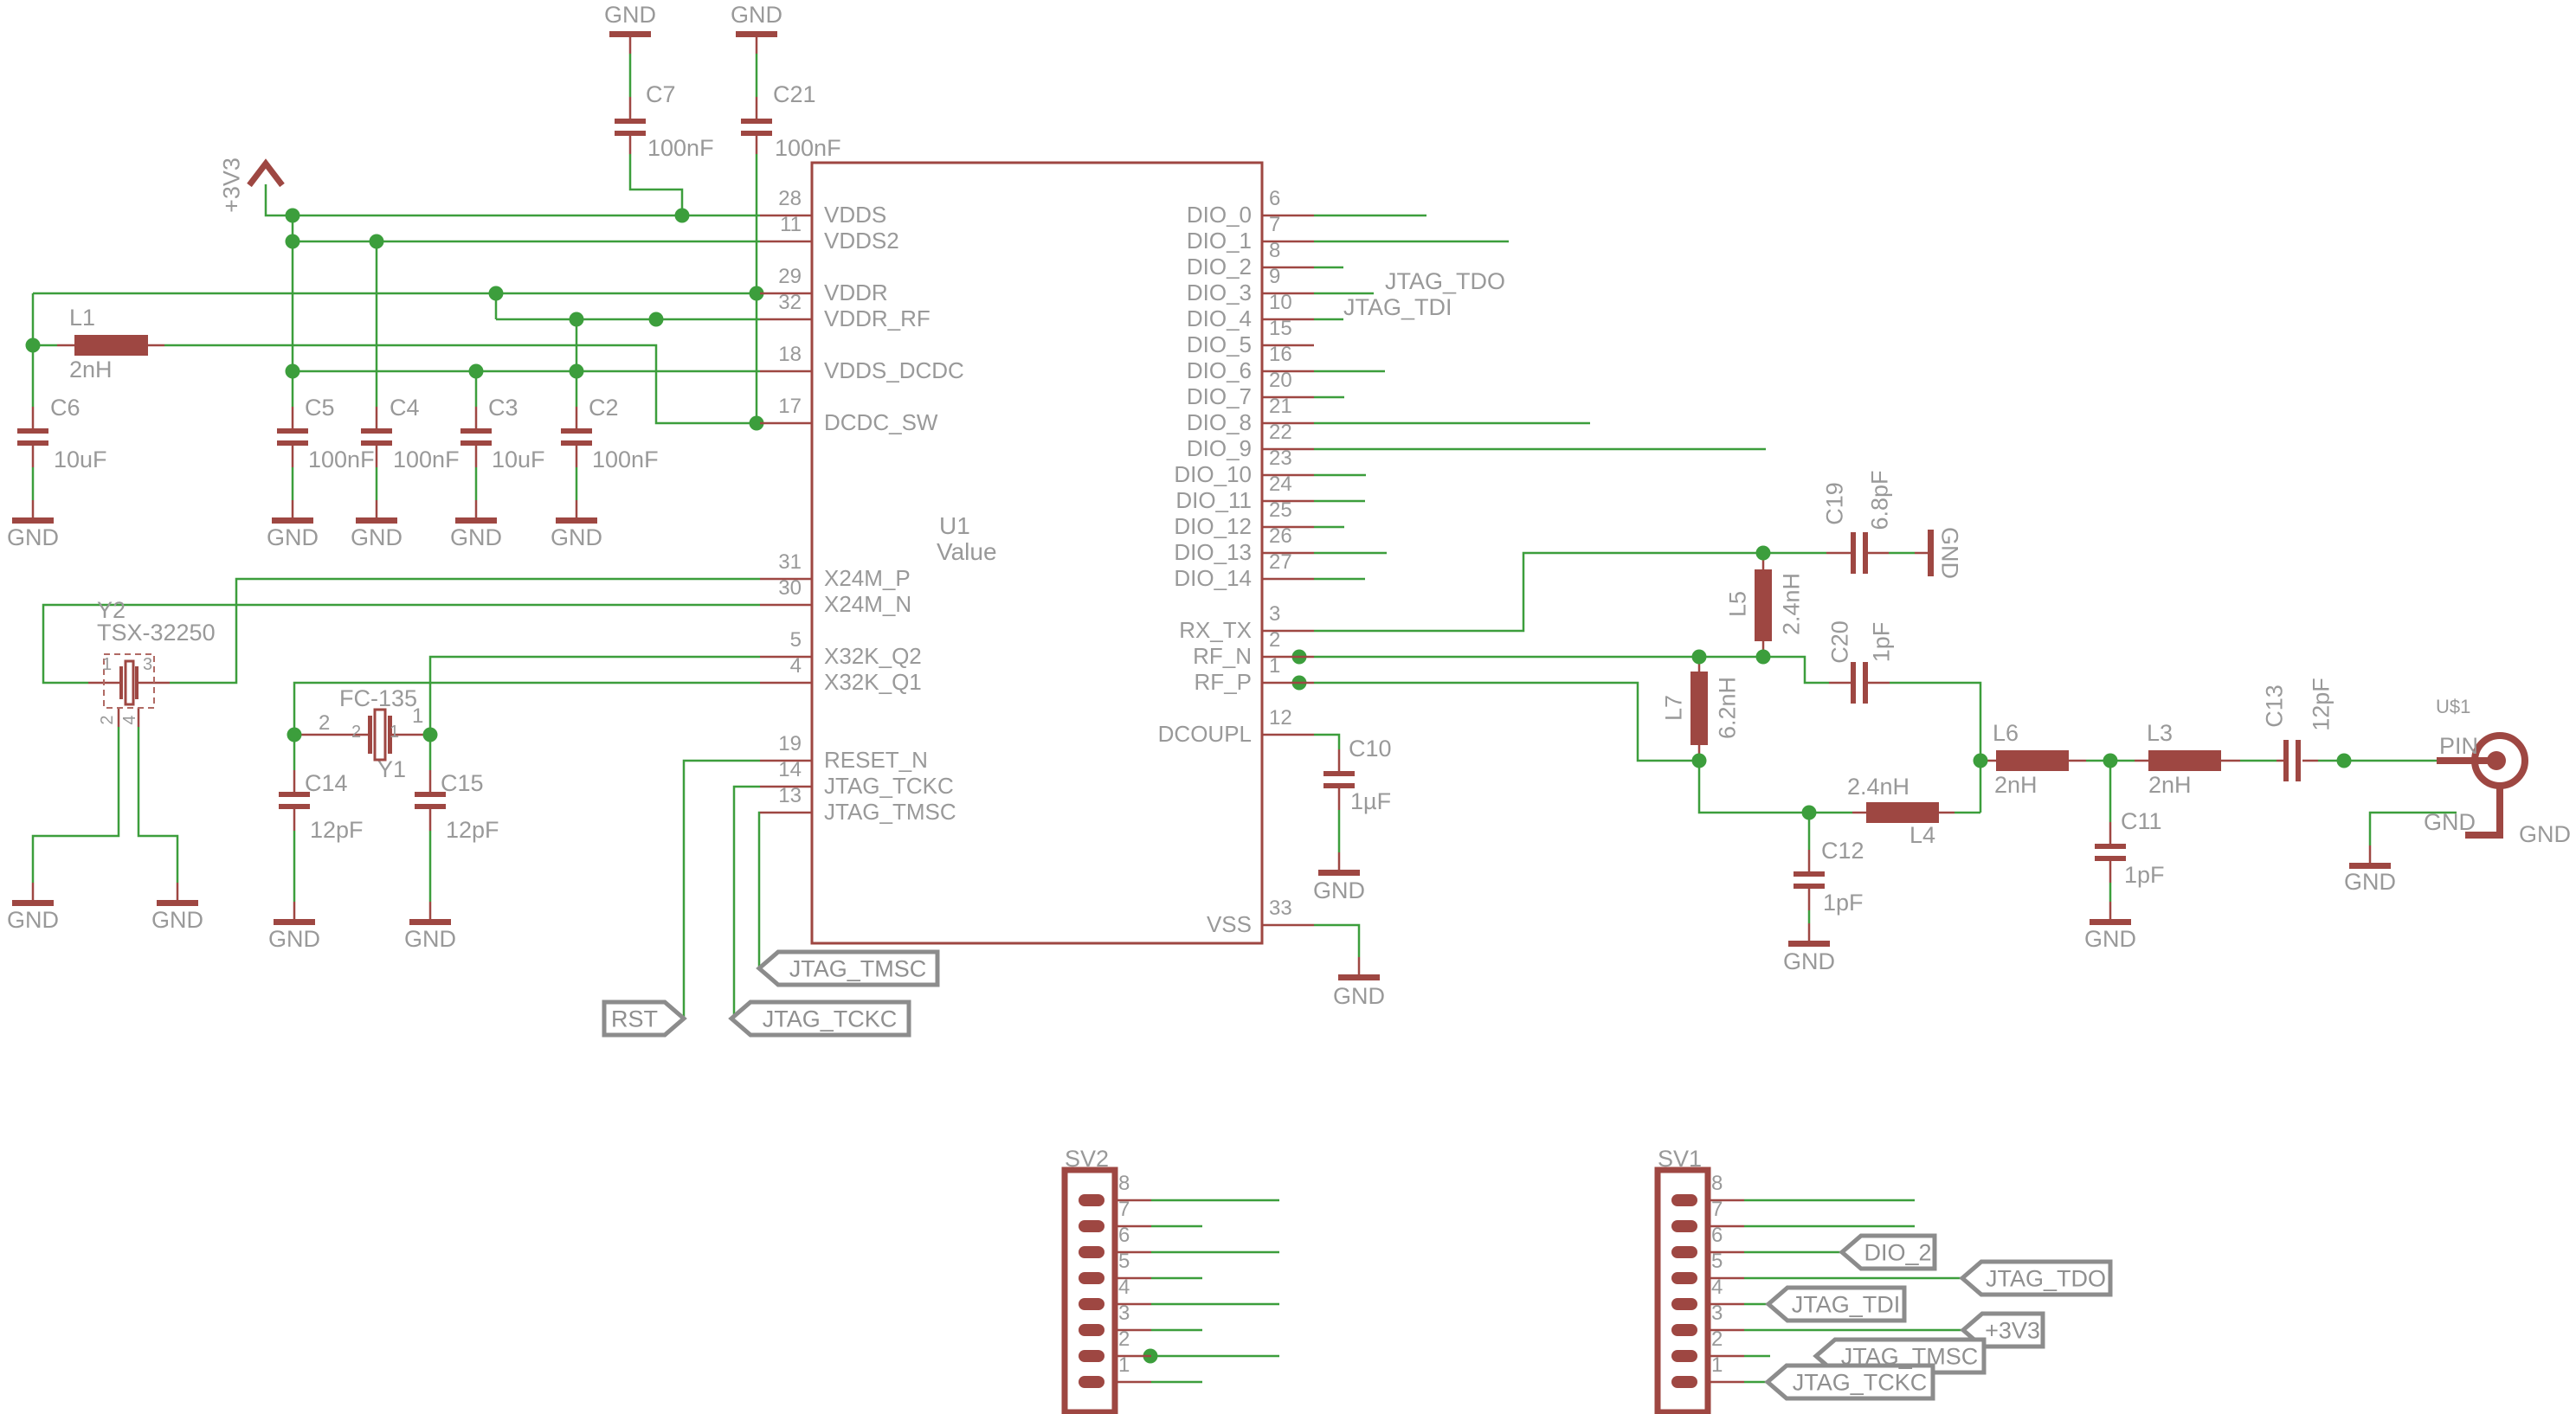 This screenshot has width=2576, height=1414. I want to click on inductor-l3, so click(2184, 760).